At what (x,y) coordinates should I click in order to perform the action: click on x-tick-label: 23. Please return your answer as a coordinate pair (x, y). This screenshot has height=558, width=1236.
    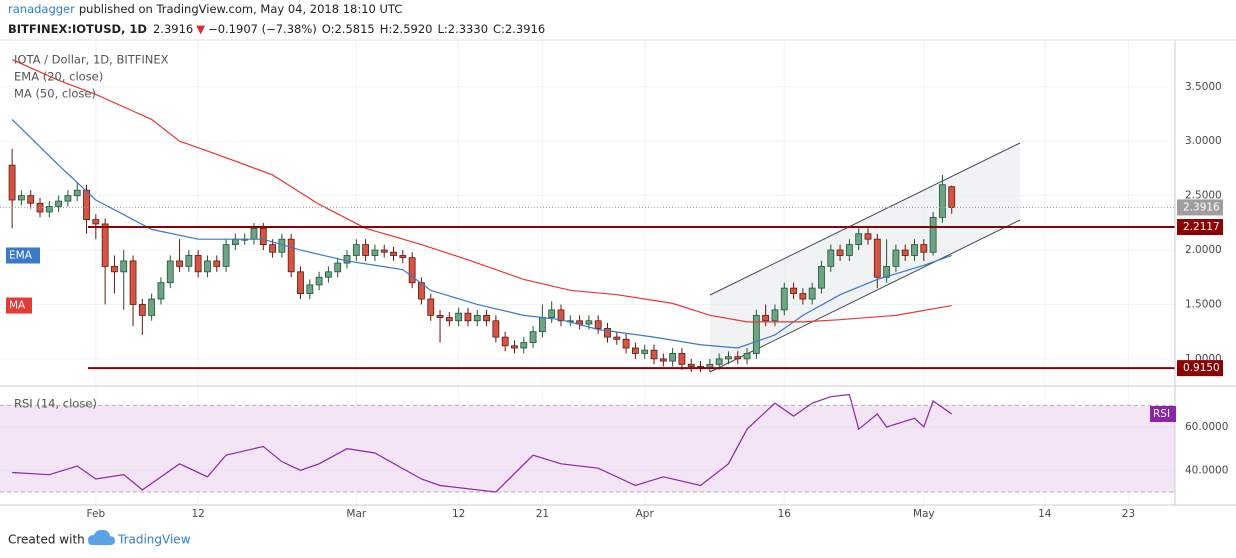
    Looking at the image, I should click on (1128, 514).